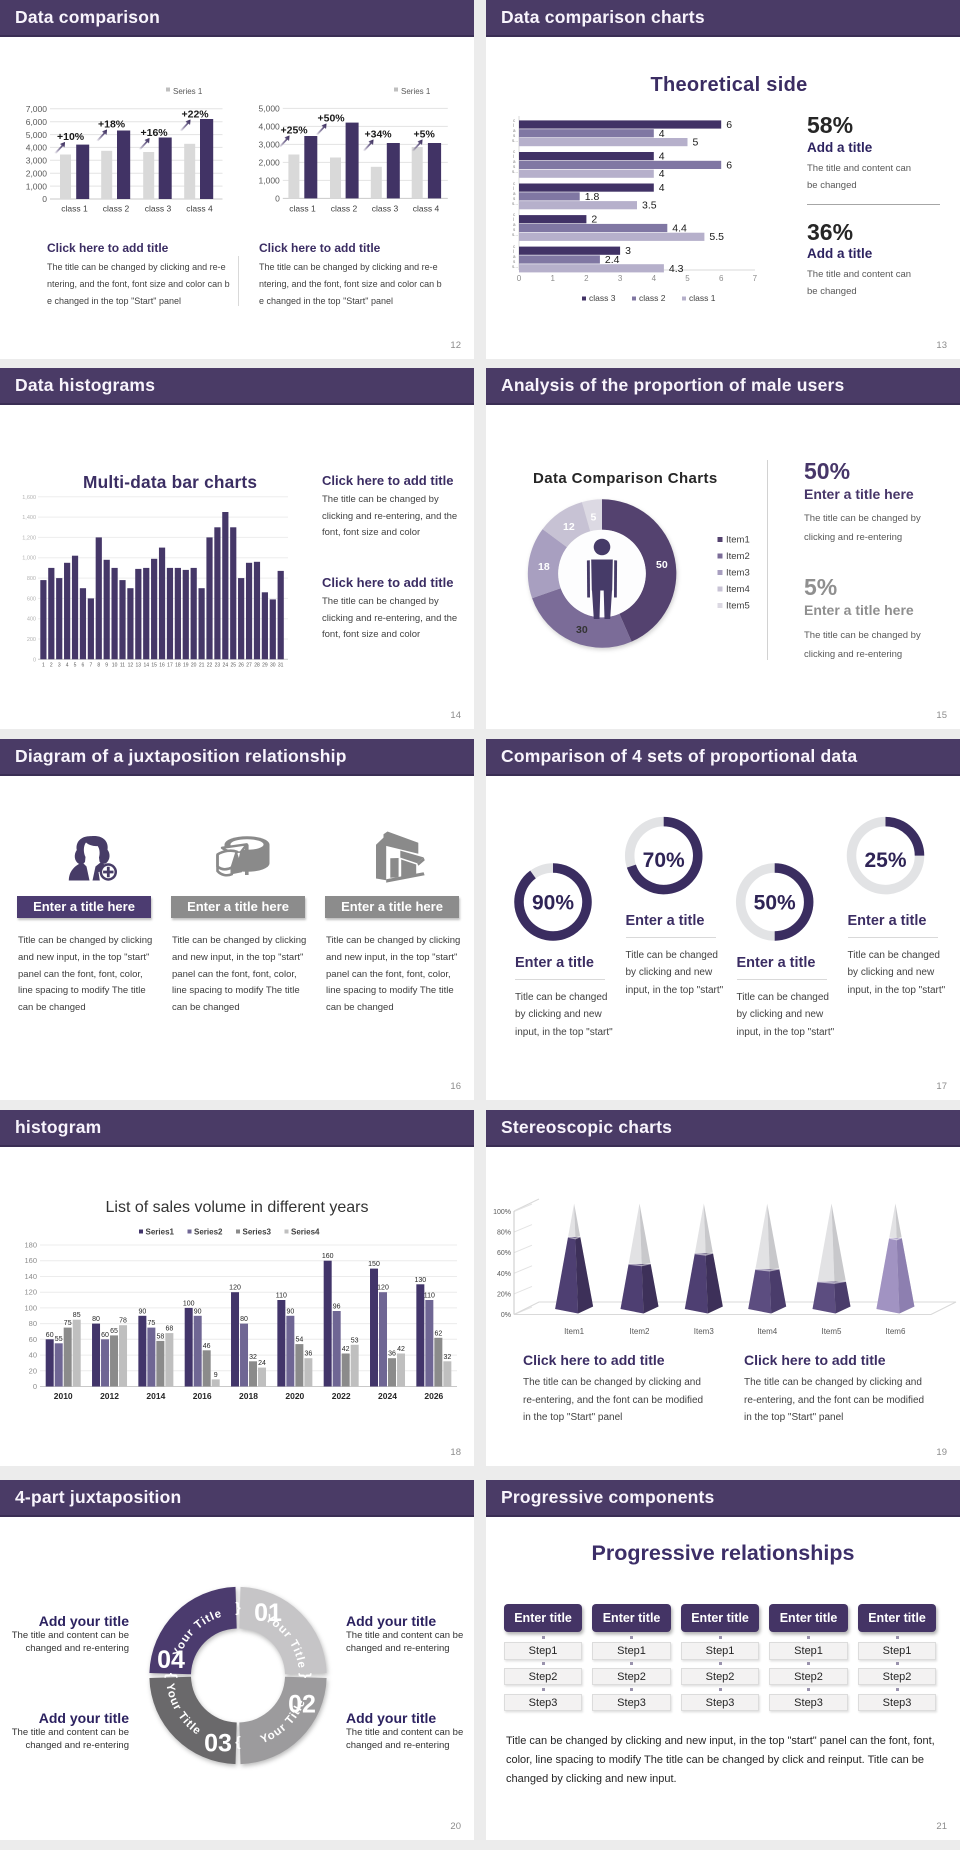  I want to click on svg-text: Series 1, so click(188, 91).